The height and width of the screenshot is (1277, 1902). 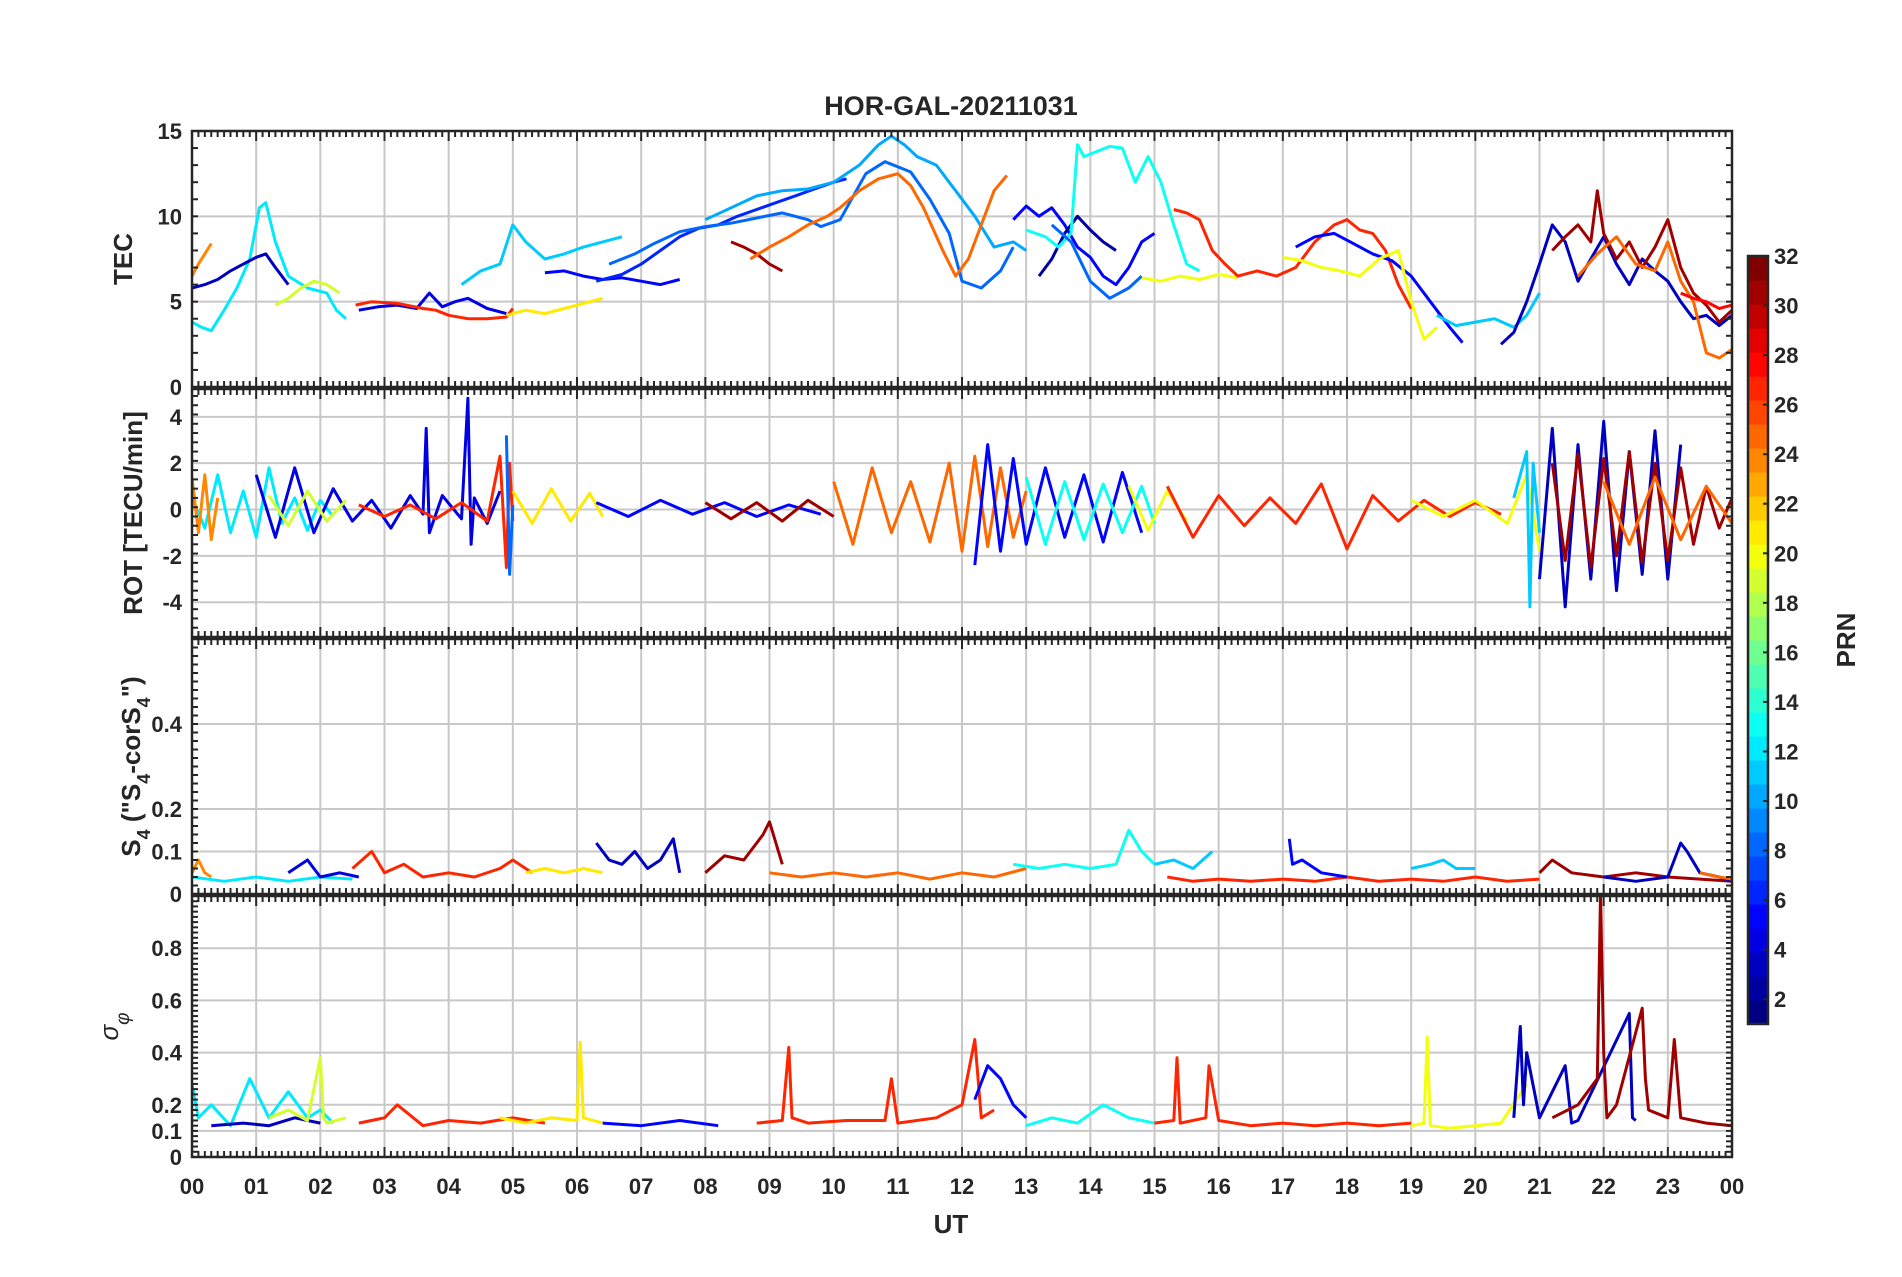 What do you see at coordinates (962, 1013) in the screenshot?
I see `series-group-sigma_phi` at bounding box center [962, 1013].